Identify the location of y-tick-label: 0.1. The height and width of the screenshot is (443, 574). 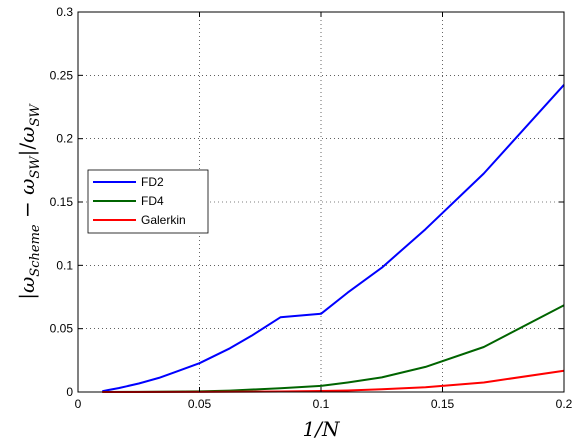
(64, 265).